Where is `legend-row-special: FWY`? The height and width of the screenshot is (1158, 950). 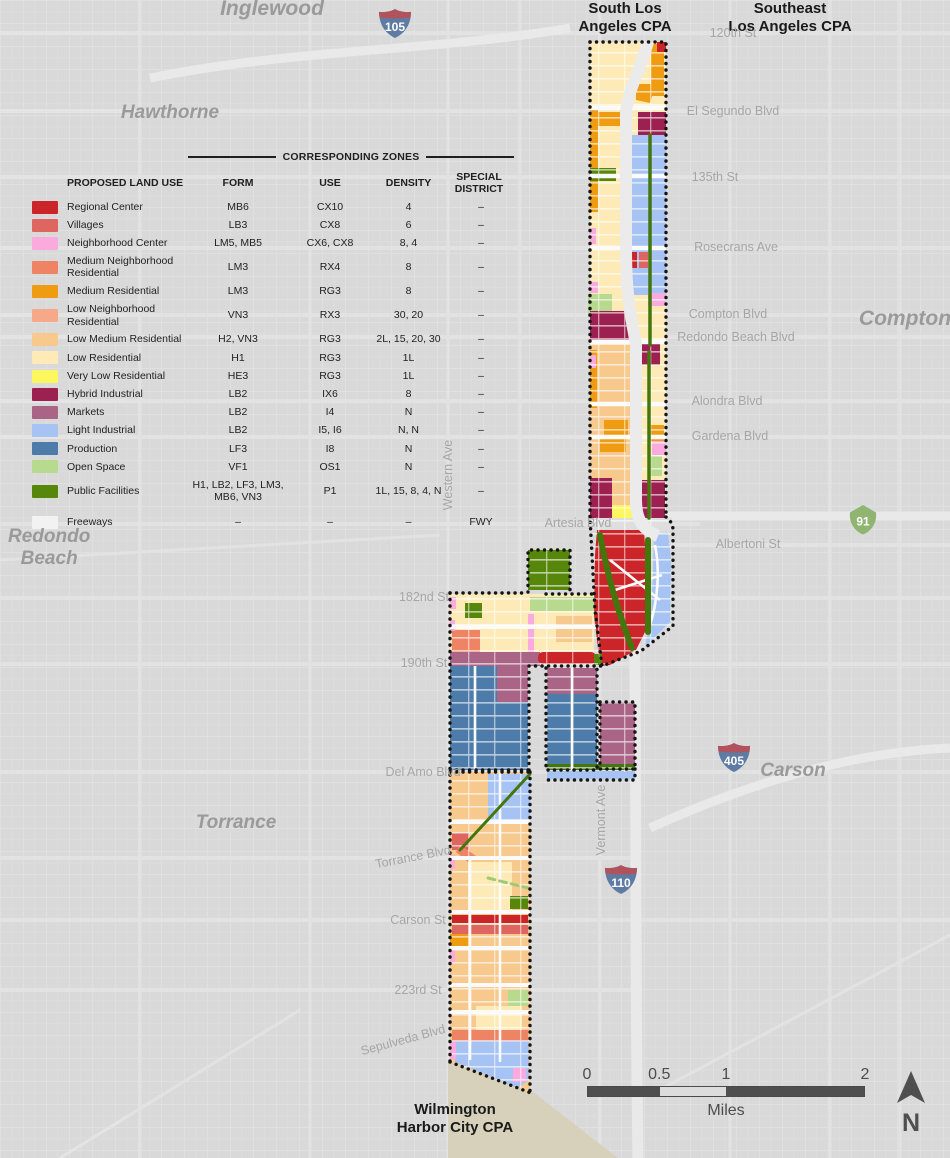 legend-row-special: FWY is located at coordinates (481, 521).